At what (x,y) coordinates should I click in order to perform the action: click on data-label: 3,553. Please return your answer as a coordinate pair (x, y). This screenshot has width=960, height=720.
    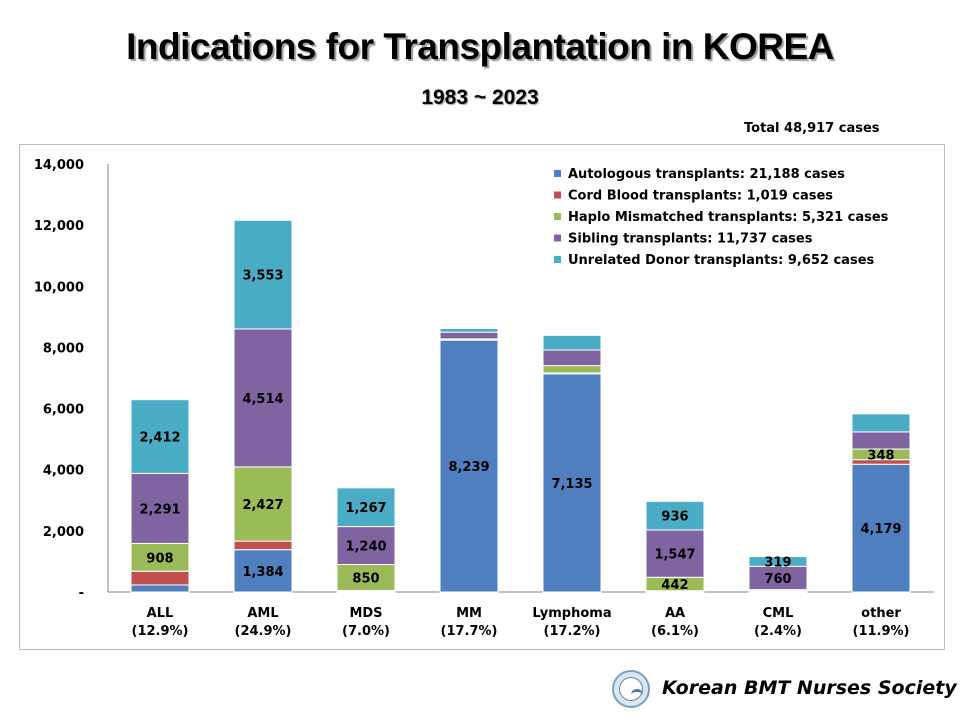
    Looking at the image, I should click on (262, 276).